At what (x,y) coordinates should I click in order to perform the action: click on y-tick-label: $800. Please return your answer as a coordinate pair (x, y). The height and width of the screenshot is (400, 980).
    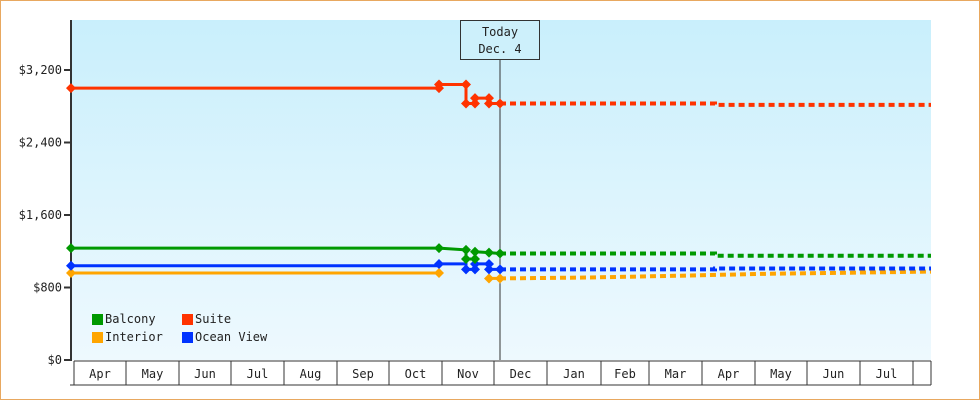
    Looking at the image, I should click on (47, 288).